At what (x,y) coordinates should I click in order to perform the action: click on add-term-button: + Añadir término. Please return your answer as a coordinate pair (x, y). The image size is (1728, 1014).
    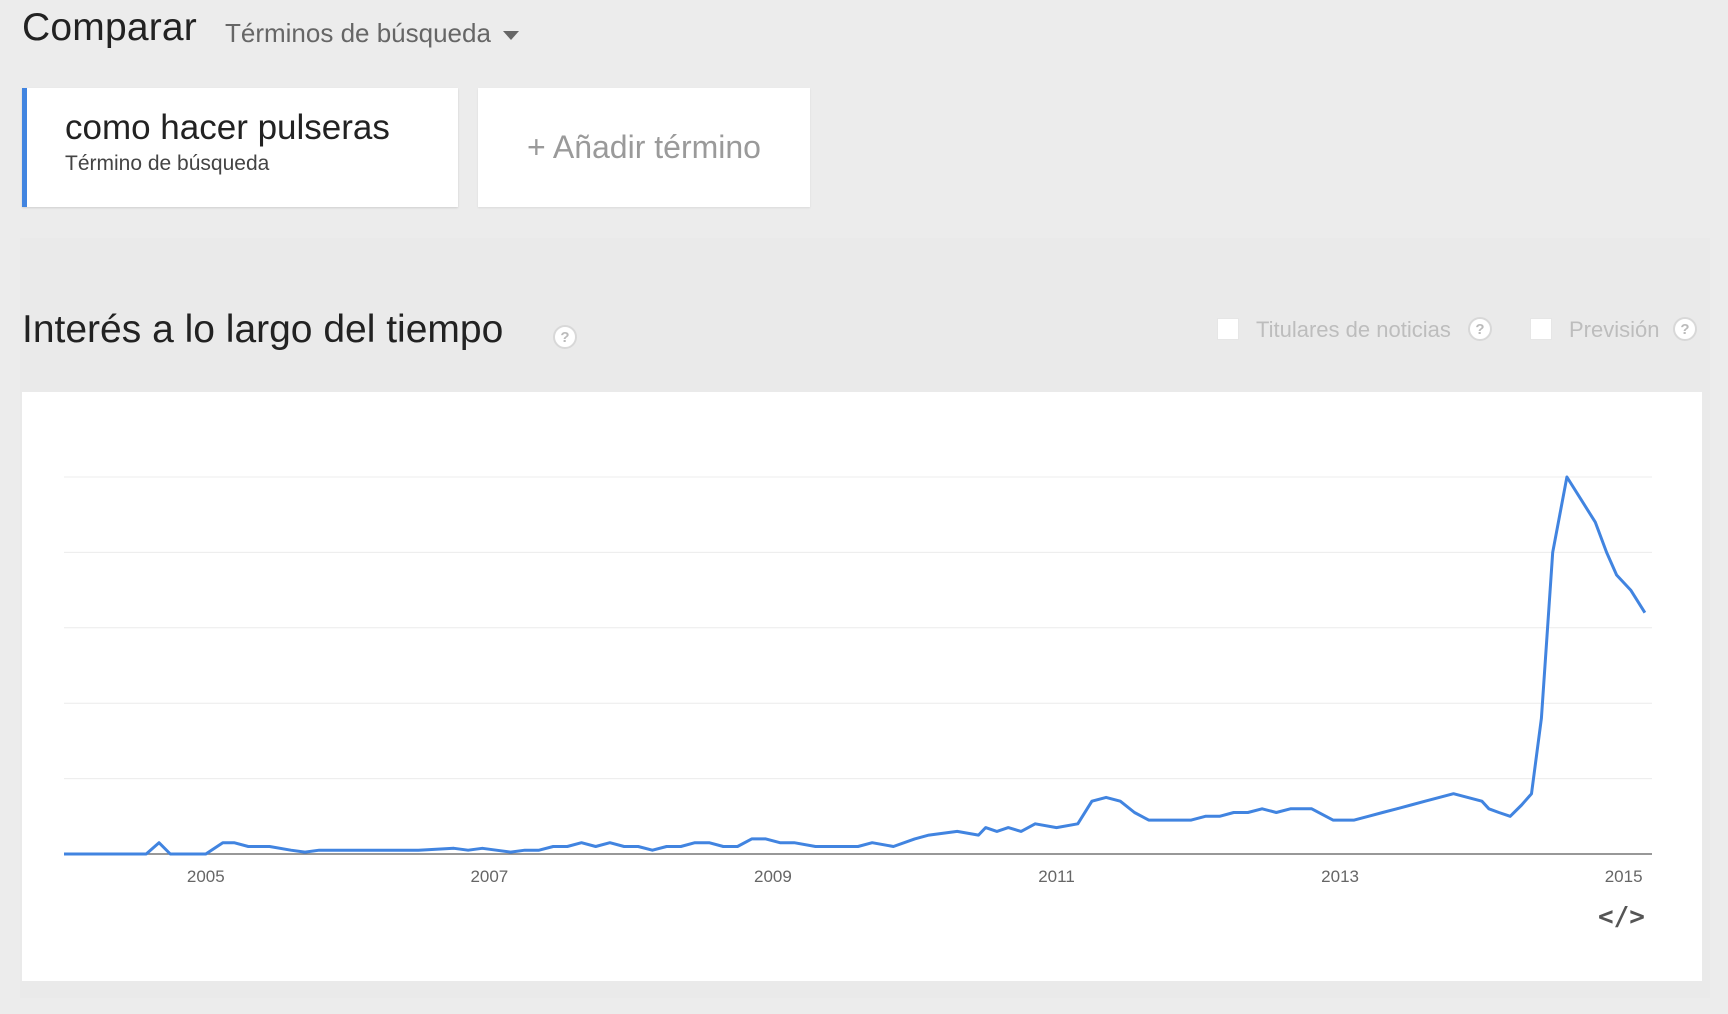
    Looking at the image, I should click on (644, 147).